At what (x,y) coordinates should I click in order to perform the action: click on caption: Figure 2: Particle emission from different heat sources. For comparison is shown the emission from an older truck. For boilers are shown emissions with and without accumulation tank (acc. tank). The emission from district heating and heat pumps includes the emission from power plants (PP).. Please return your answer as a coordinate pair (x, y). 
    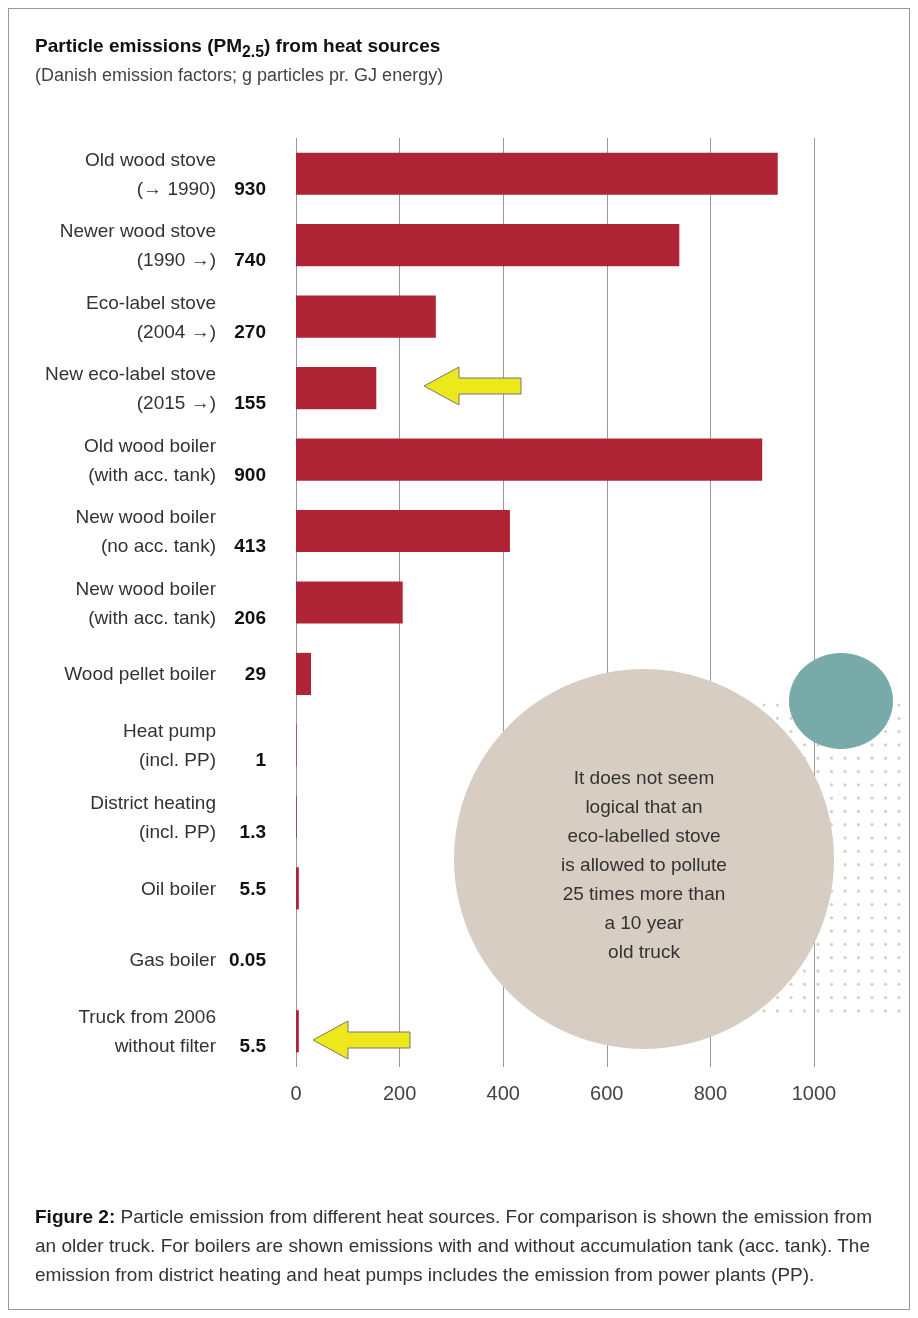
    Looking at the image, I should click on (454, 1246).